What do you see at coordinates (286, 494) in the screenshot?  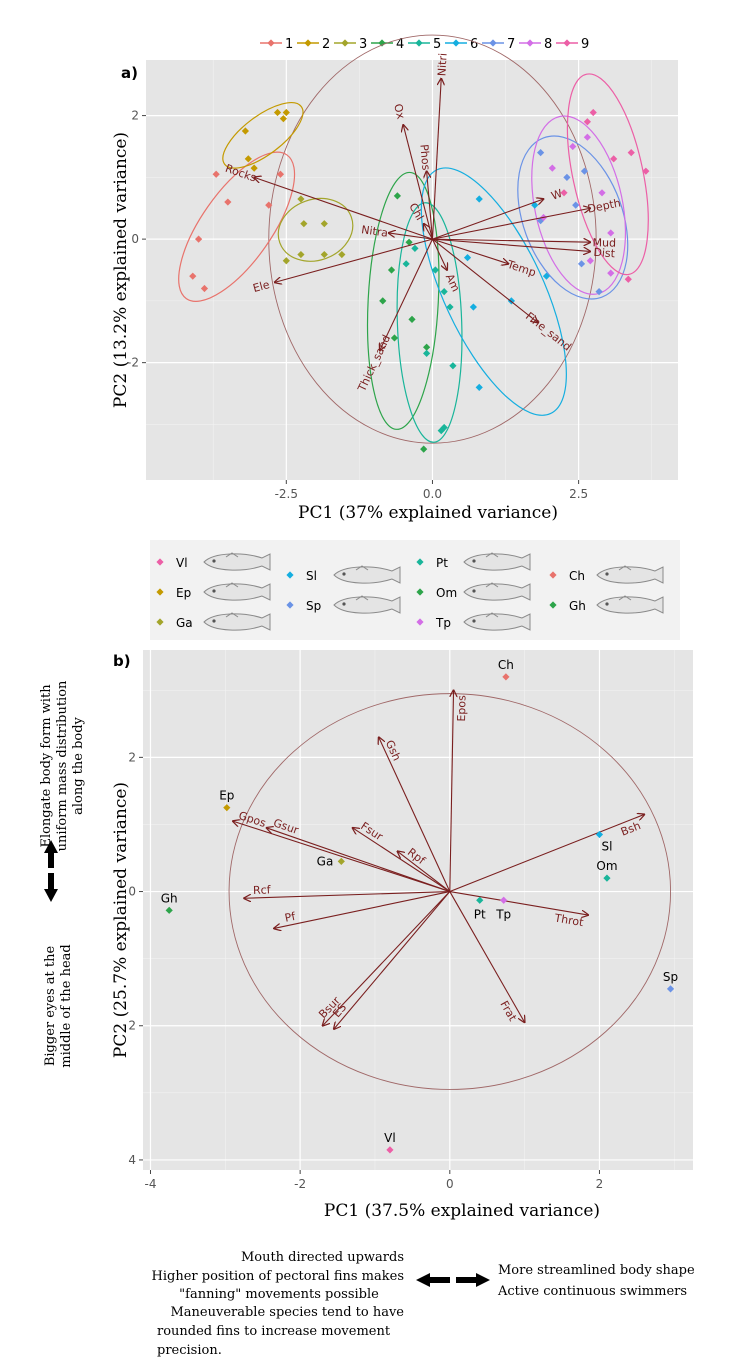 I see `x-tick-label: -2.5` at bounding box center [286, 494].